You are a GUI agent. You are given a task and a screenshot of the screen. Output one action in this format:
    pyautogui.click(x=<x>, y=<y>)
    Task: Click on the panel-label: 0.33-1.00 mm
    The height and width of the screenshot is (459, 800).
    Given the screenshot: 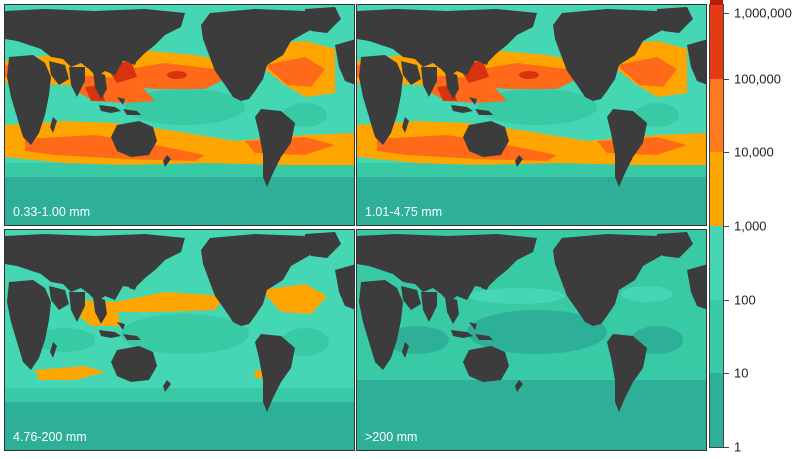 What is the action you would take?
    pyautogui.click(x=52, y=212)
    